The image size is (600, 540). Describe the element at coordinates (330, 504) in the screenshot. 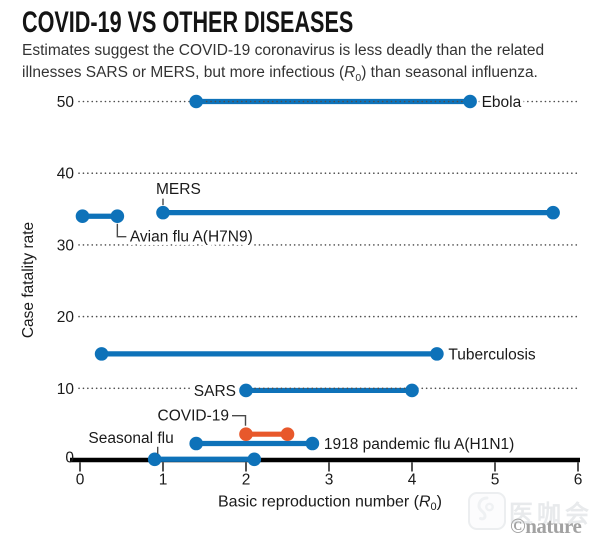

I see `x-axis-title: Basic reproduction number (R0)` at that location.